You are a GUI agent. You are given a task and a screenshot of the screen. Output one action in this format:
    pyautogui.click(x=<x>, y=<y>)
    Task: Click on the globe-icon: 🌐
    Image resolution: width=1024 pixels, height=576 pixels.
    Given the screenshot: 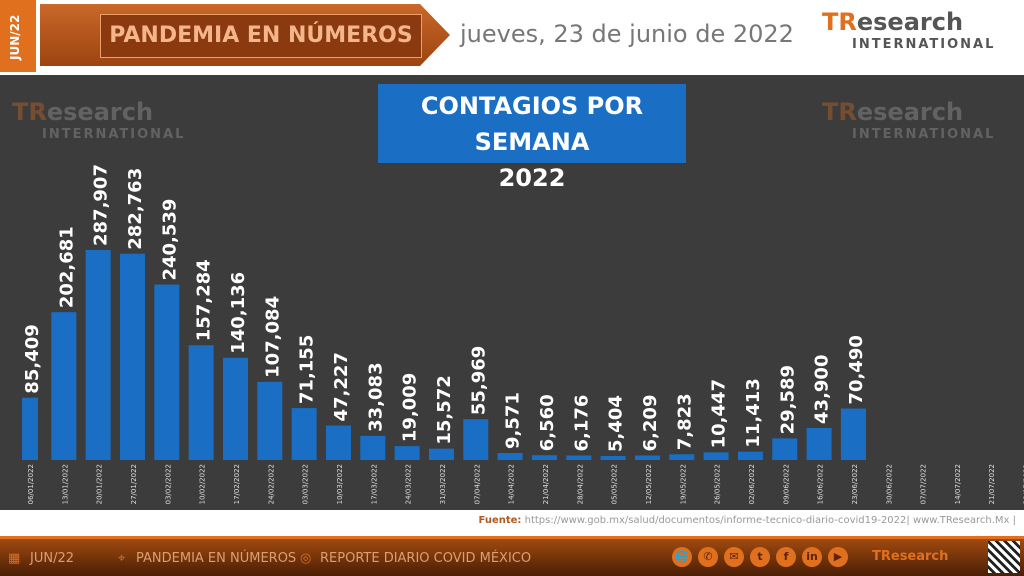 What is the action you would take?
    pyautogui.click(x=682, y=557)
    